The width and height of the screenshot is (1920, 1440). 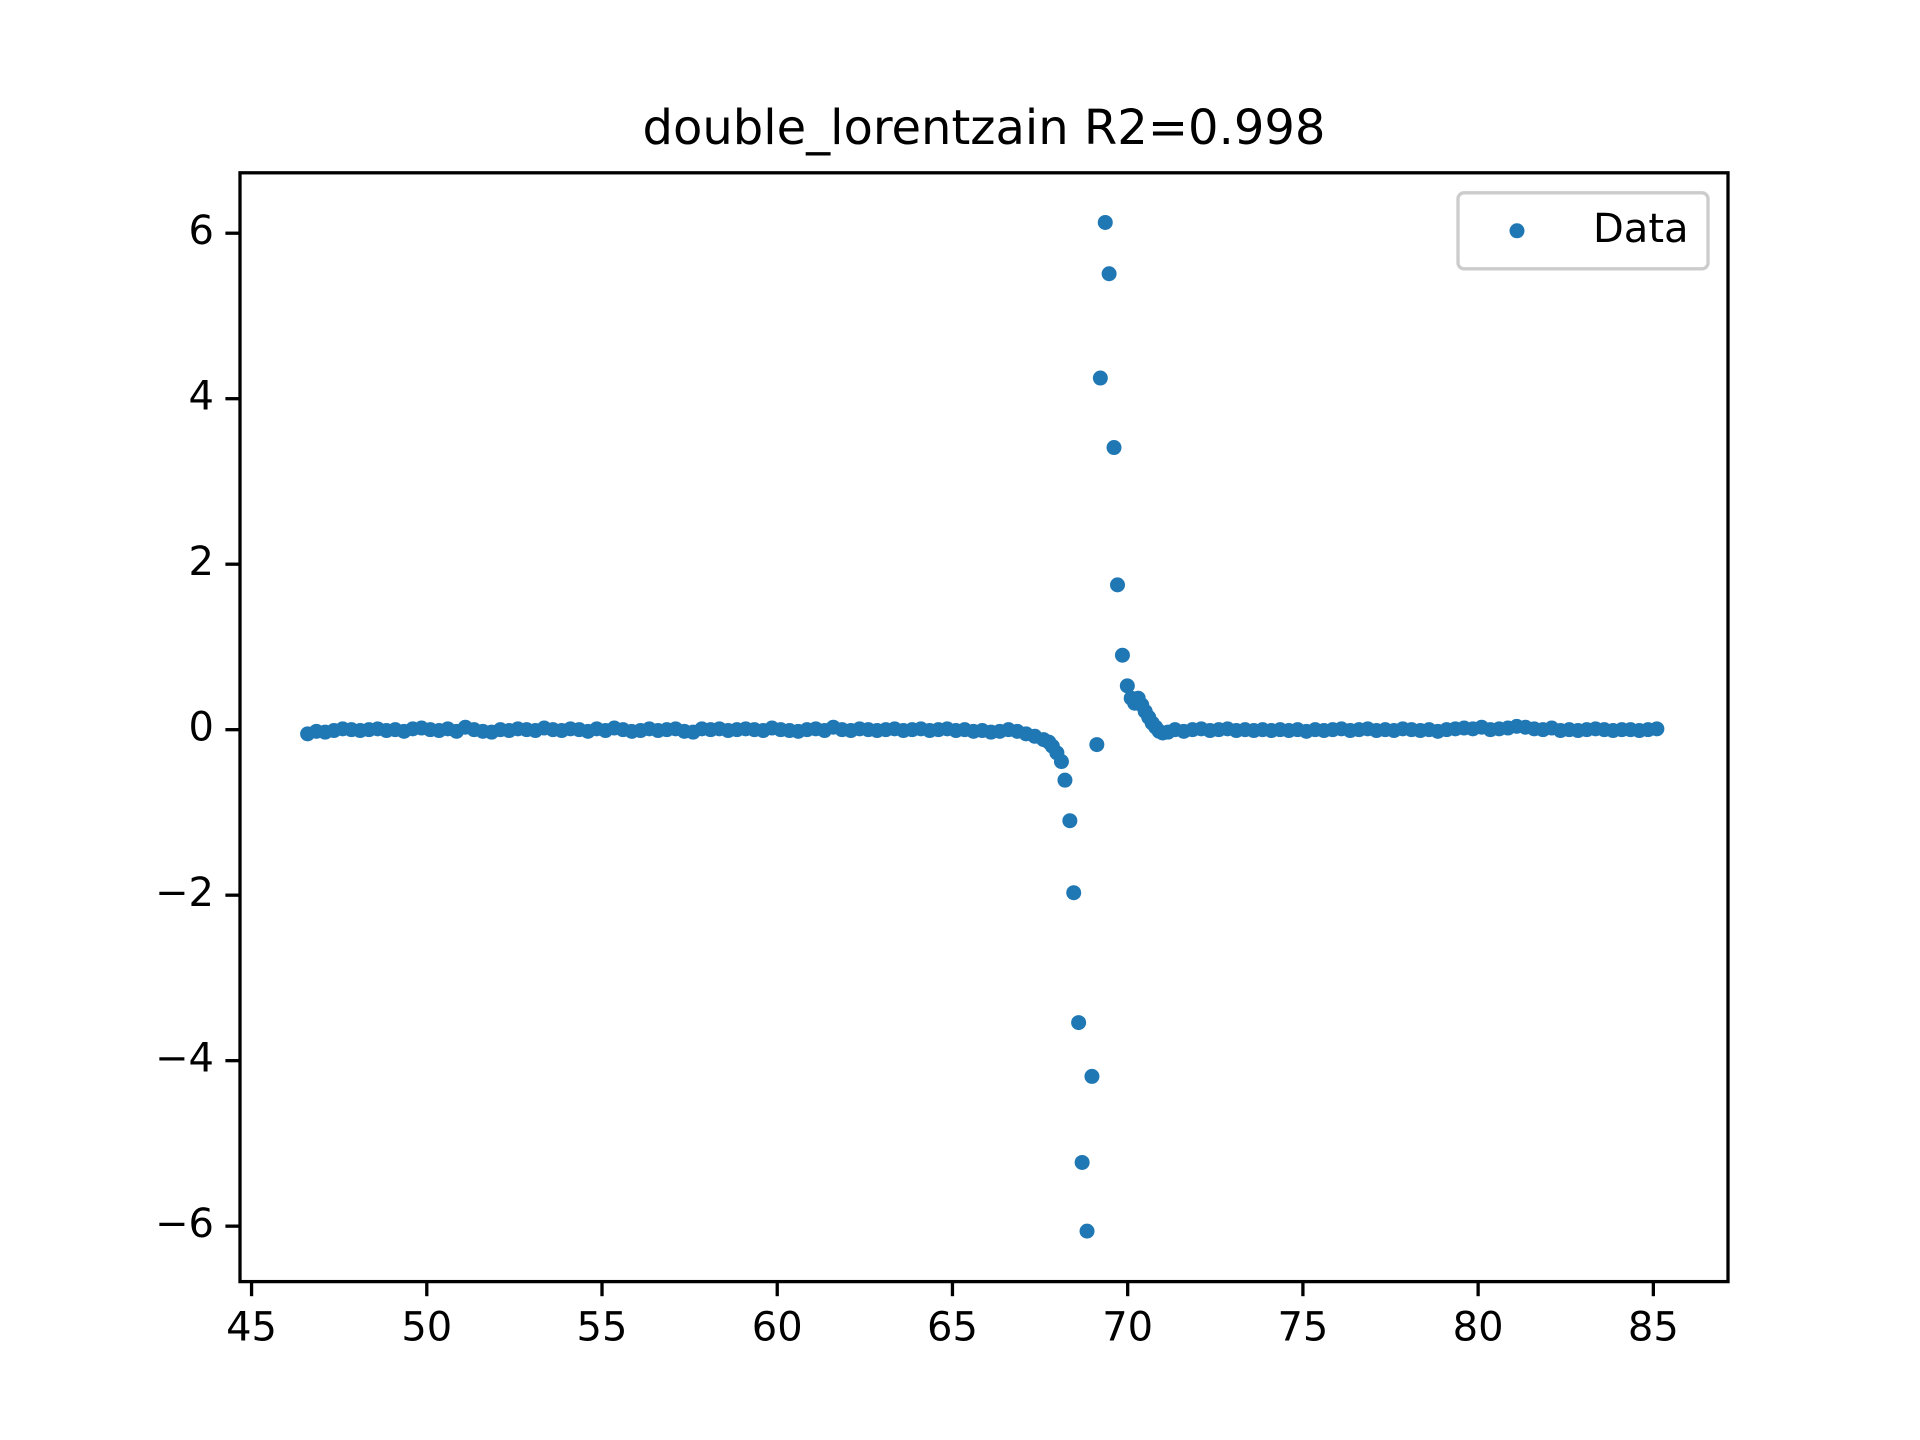 What do you see at coordinates (1517, 231) in the screenshot?
I see `legend-marker` at bounding box center [1517, 231].